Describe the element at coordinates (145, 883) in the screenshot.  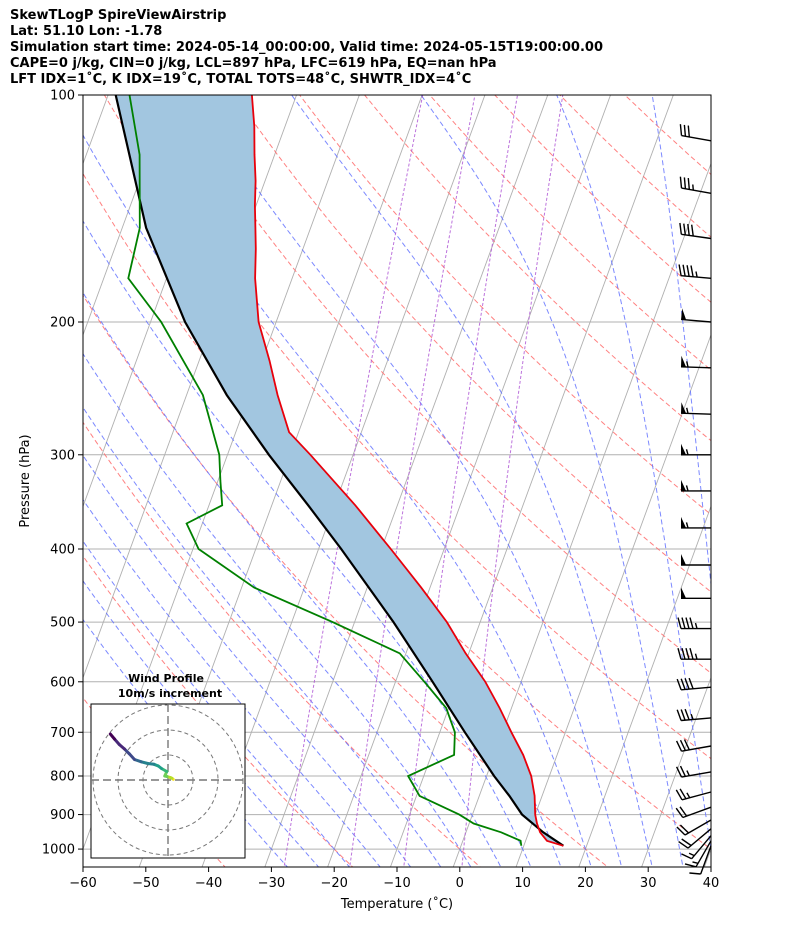
I see `x-tick-label: −50` at that location.